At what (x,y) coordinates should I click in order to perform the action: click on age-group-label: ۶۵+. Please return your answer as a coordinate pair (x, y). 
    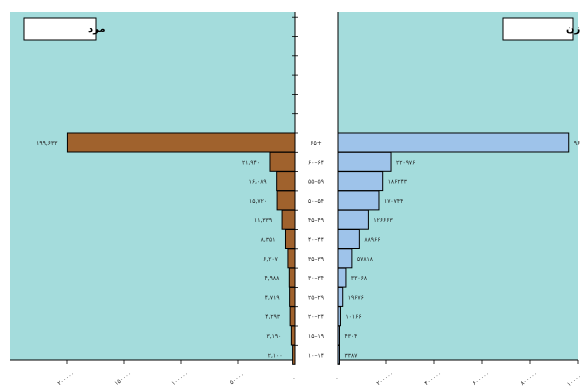
    Looking at the image, I should click on (315, 143).